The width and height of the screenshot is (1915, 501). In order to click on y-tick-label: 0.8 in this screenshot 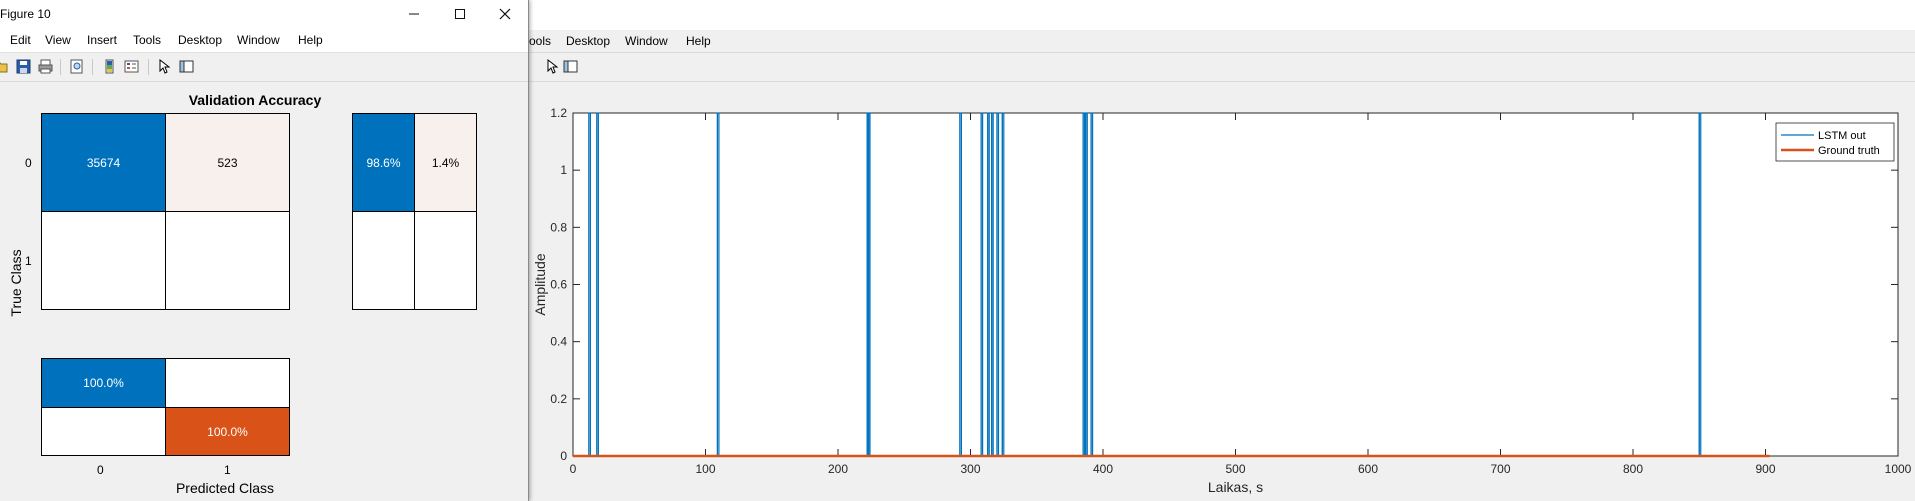, I will do `click(558, 227)`.